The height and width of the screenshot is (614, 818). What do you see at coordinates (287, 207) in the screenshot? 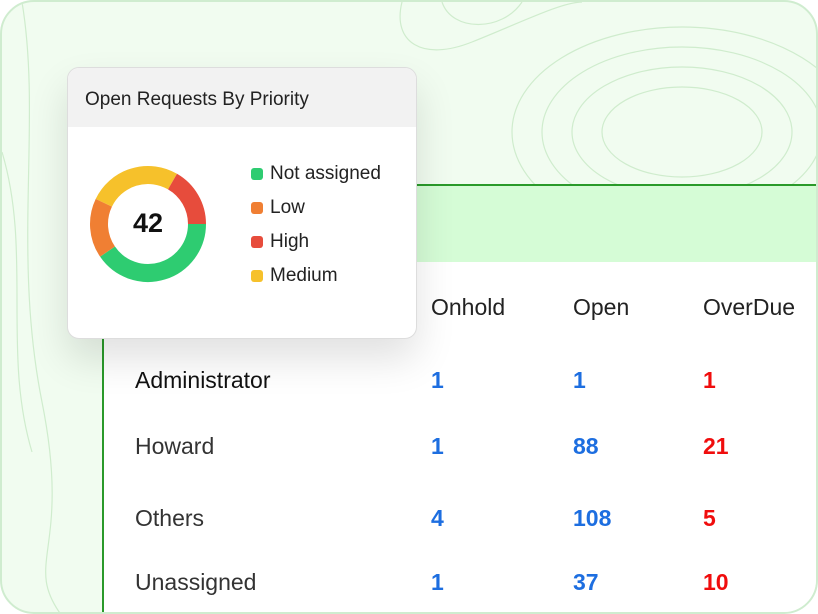
I see `legend-label: Low` at bounding box center [287, 207].